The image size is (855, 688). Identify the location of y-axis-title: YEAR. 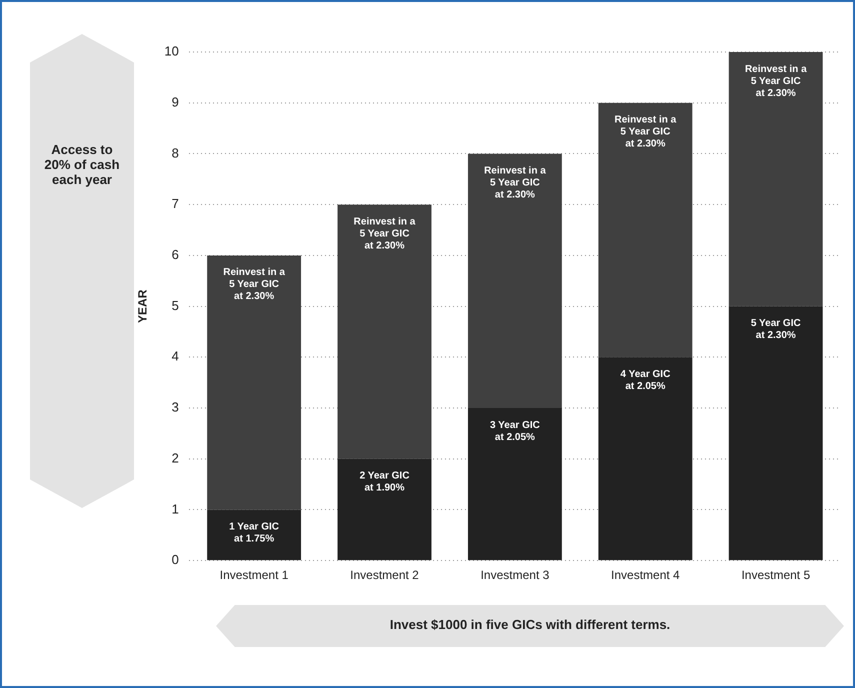
(143, 306).